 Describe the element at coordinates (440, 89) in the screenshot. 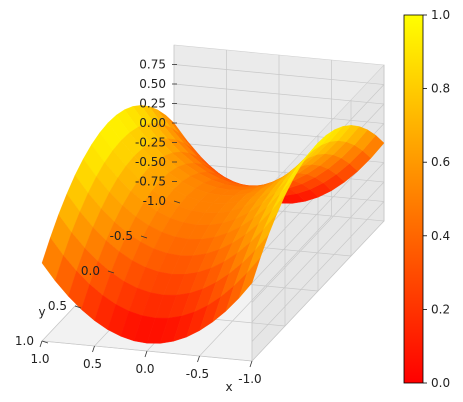

I see `colorbar-tick-label: 0.8` at that location.